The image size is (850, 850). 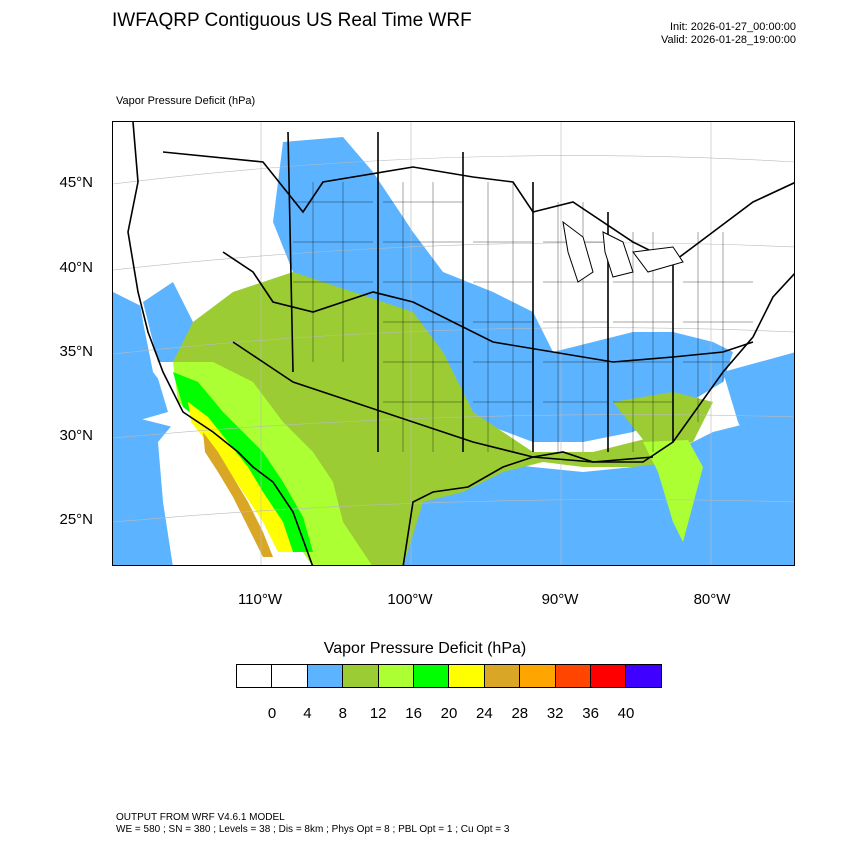 What do you see at coordinates (76, 267) in the screenshot?
I see `lat-label-40: 40°N` at bounding box center [76, 267].